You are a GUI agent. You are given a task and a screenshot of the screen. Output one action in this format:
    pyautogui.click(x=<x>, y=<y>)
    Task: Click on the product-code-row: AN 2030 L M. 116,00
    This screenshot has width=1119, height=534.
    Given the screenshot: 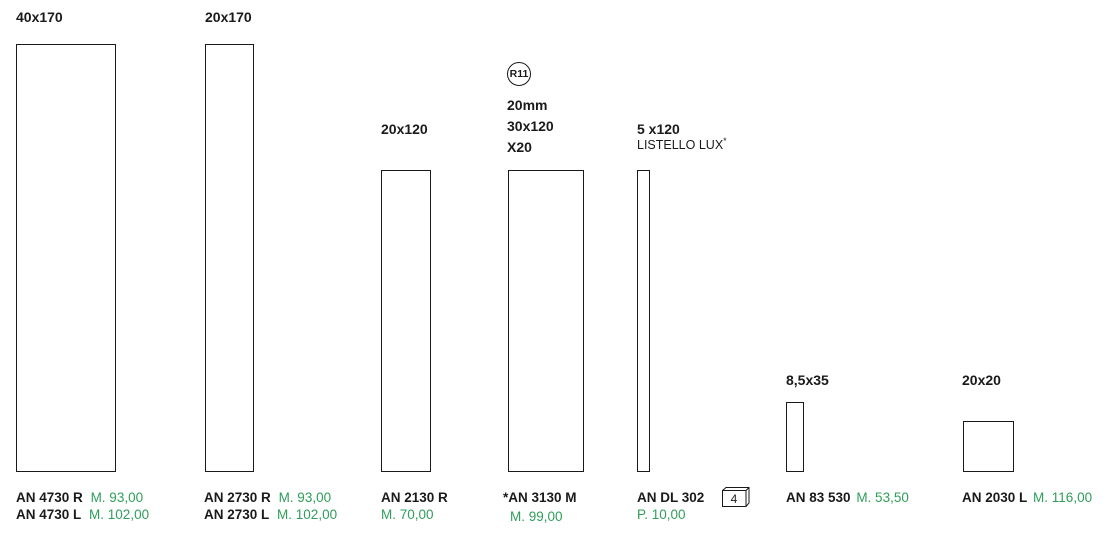 What is the action you would take?
    pyautogui.click(x=1027, y=498)
    